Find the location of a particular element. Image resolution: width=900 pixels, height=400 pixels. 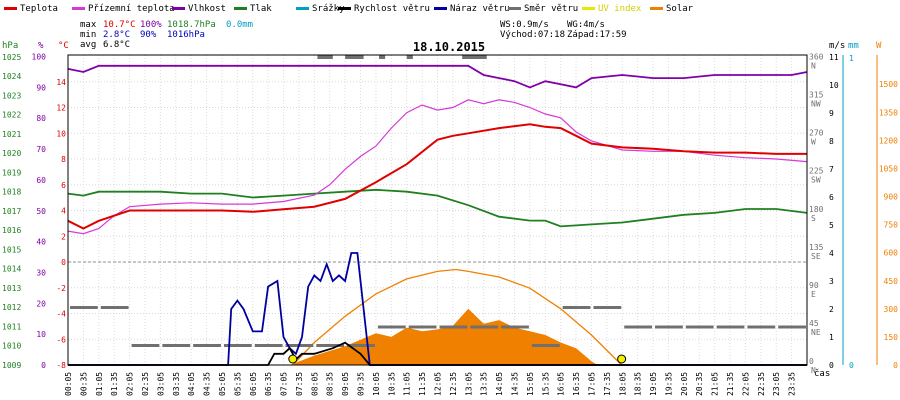

legend-label-4: Srážky is located at coordinates (328, 9).